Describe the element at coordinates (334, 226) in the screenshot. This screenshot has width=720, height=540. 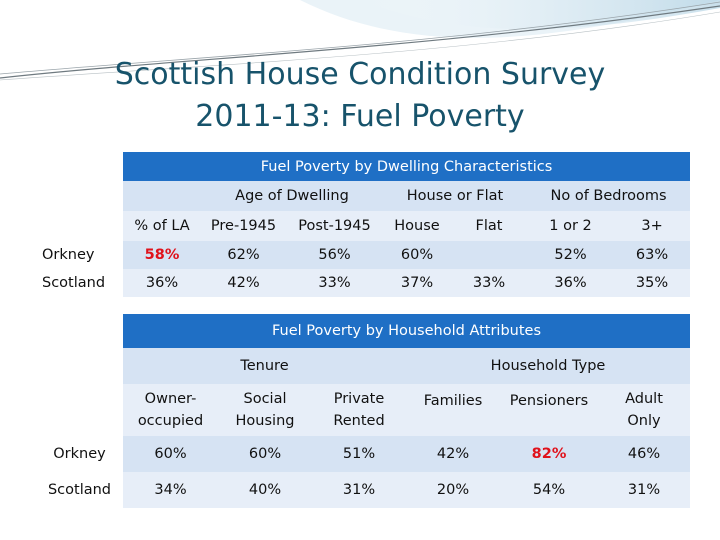
I see `column-header: Post-1945` at that location.